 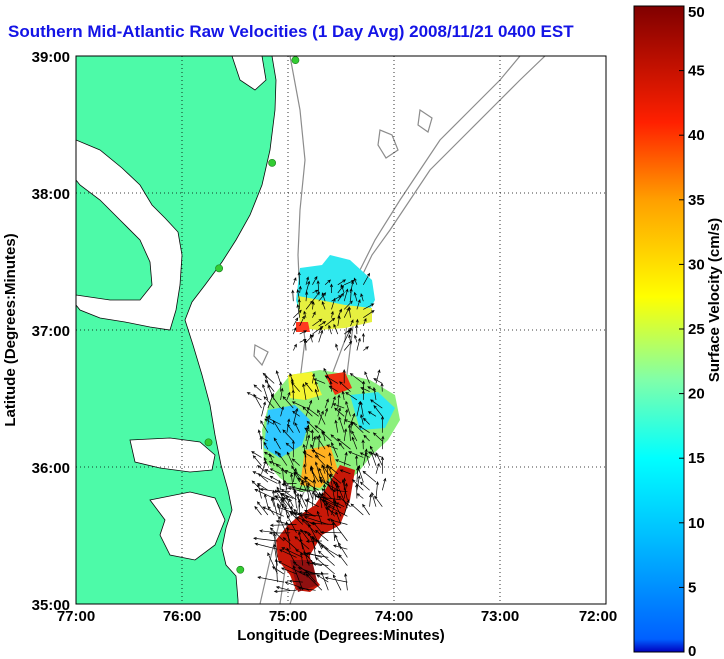 I want to click on station-markers, so click(x=252, y=315).